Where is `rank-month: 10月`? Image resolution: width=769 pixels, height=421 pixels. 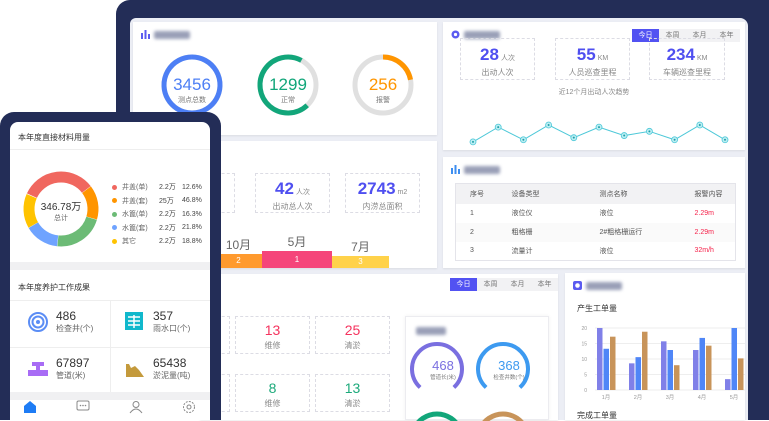
rank-month: 10月 is located at coordinates (238, 245).